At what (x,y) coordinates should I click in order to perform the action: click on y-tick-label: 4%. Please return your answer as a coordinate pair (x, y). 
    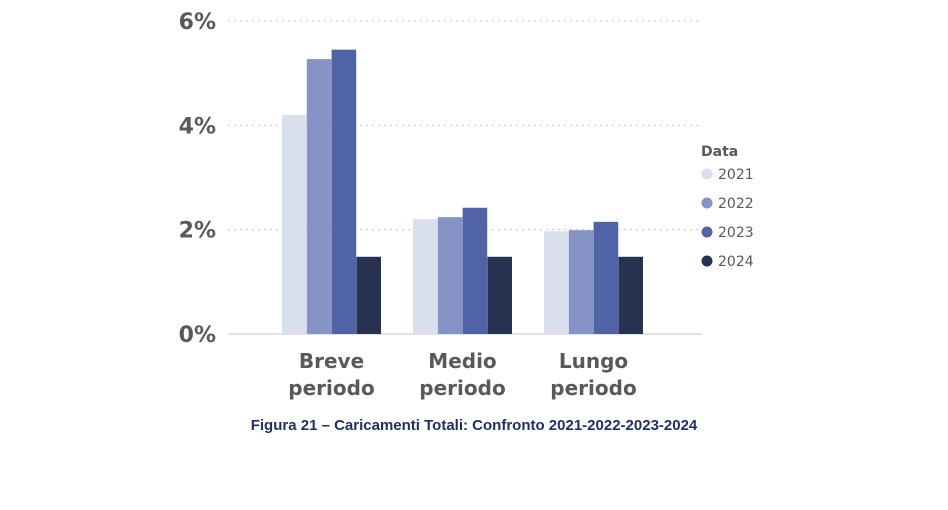
    Looking at the image, I should click on (197, 126).